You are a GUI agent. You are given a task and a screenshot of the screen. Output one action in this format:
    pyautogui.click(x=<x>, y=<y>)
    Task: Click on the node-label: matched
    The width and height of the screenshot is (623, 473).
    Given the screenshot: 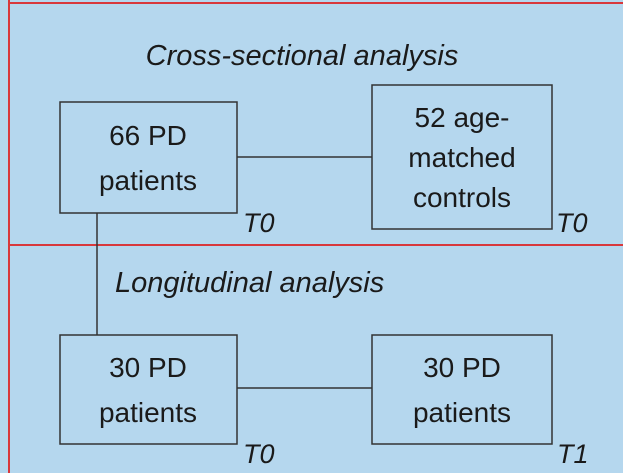 What is the action you would take?
    pyautogui.click(x=461, y=157)
    